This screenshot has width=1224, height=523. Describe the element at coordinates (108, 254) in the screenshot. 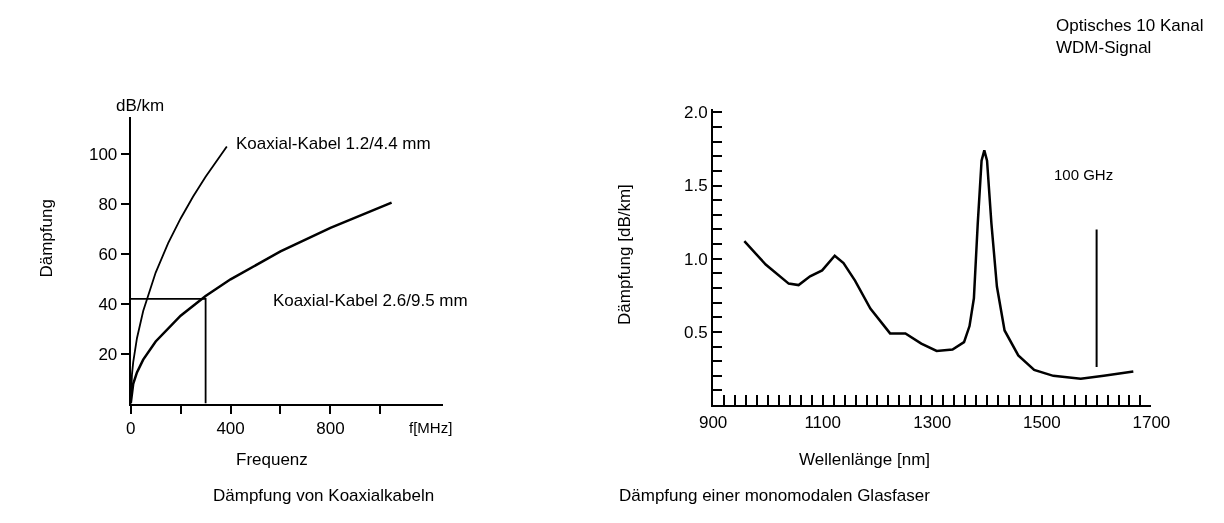

I see `y-tick-label: 60` at that location.